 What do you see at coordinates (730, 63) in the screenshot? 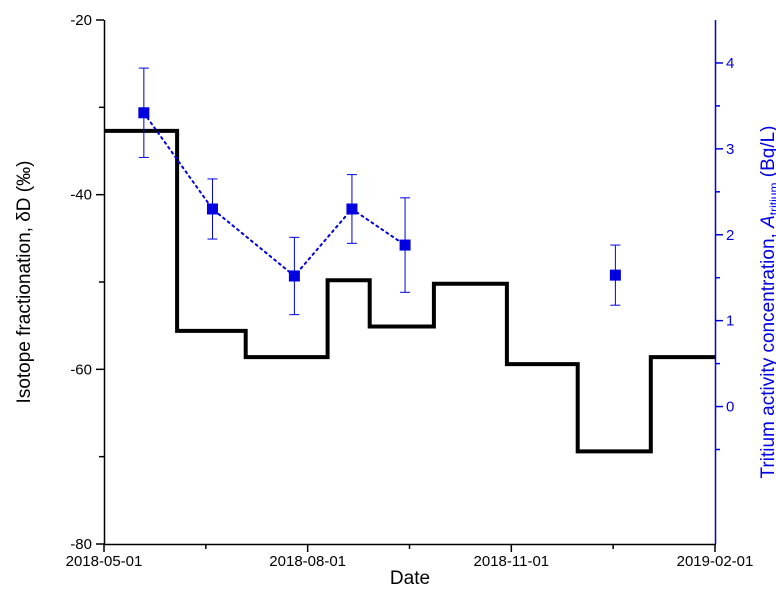
I see `y2-tick-label: 4` at bounding box center [730, 63].